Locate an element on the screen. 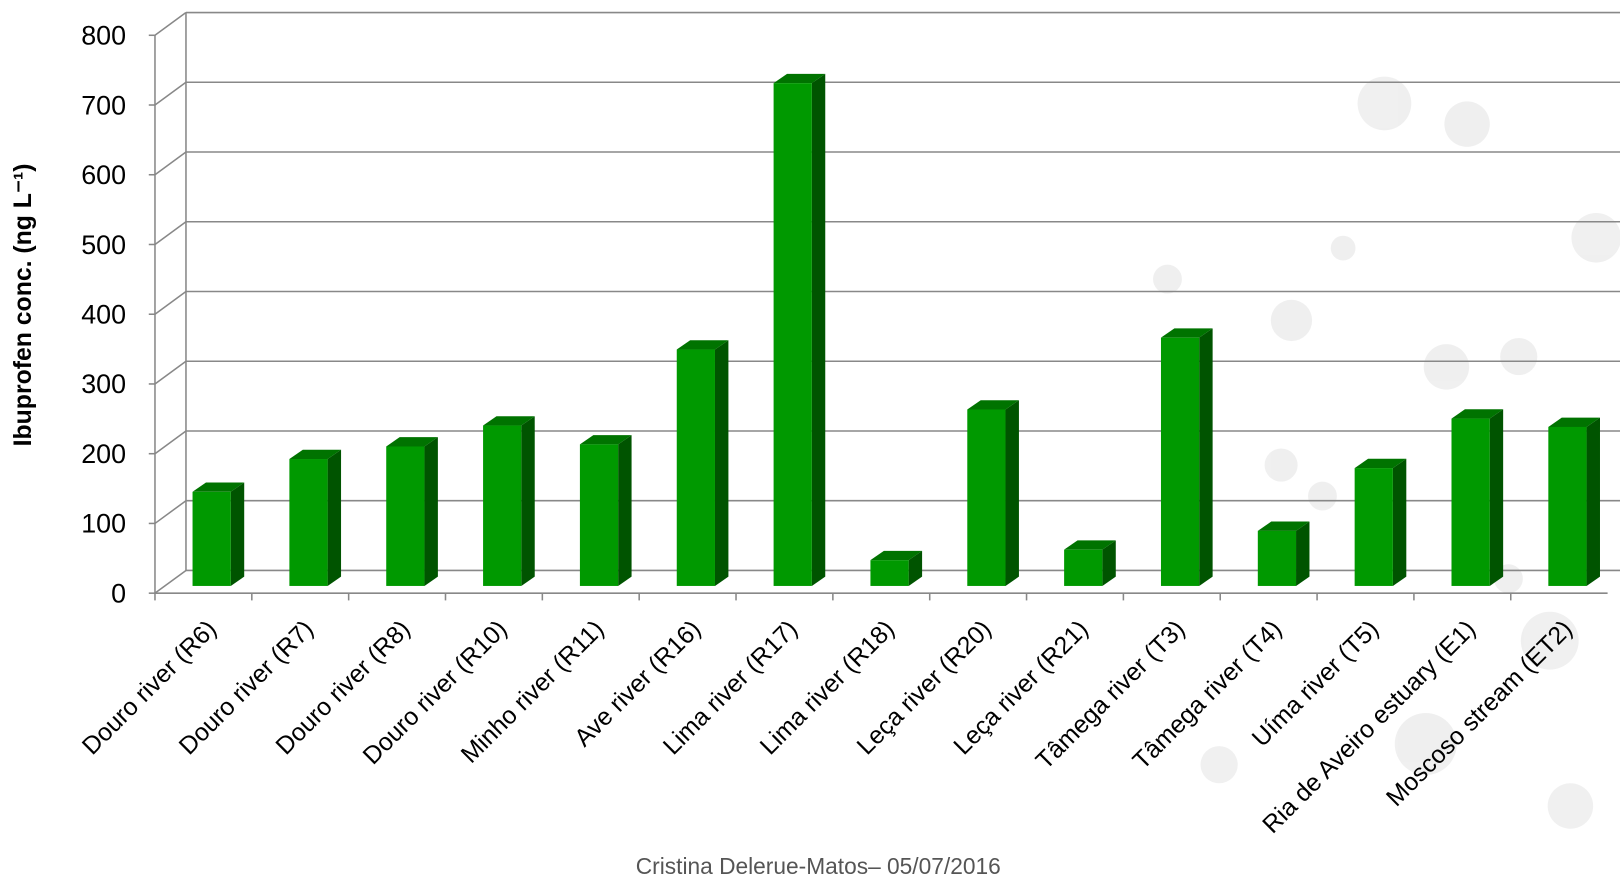 This screenshot has width=1620, height=895. y-tick-label: 100 is located at coordinates (103, 524).